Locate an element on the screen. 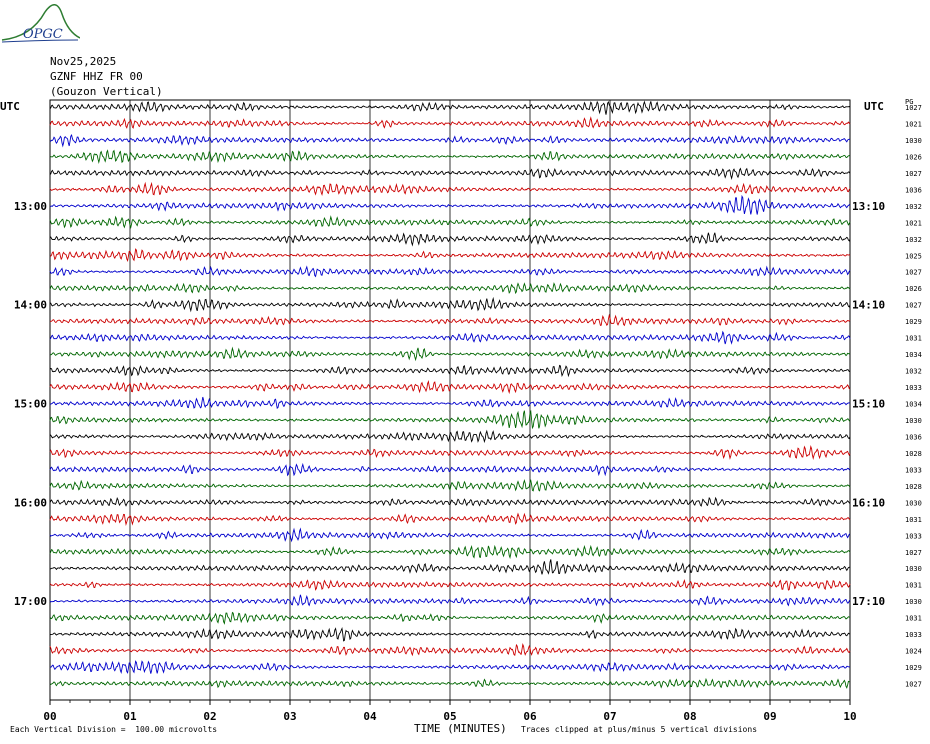 The image size is (930, 744). x-tick-label: 09 is located at coordinates (769, 716).